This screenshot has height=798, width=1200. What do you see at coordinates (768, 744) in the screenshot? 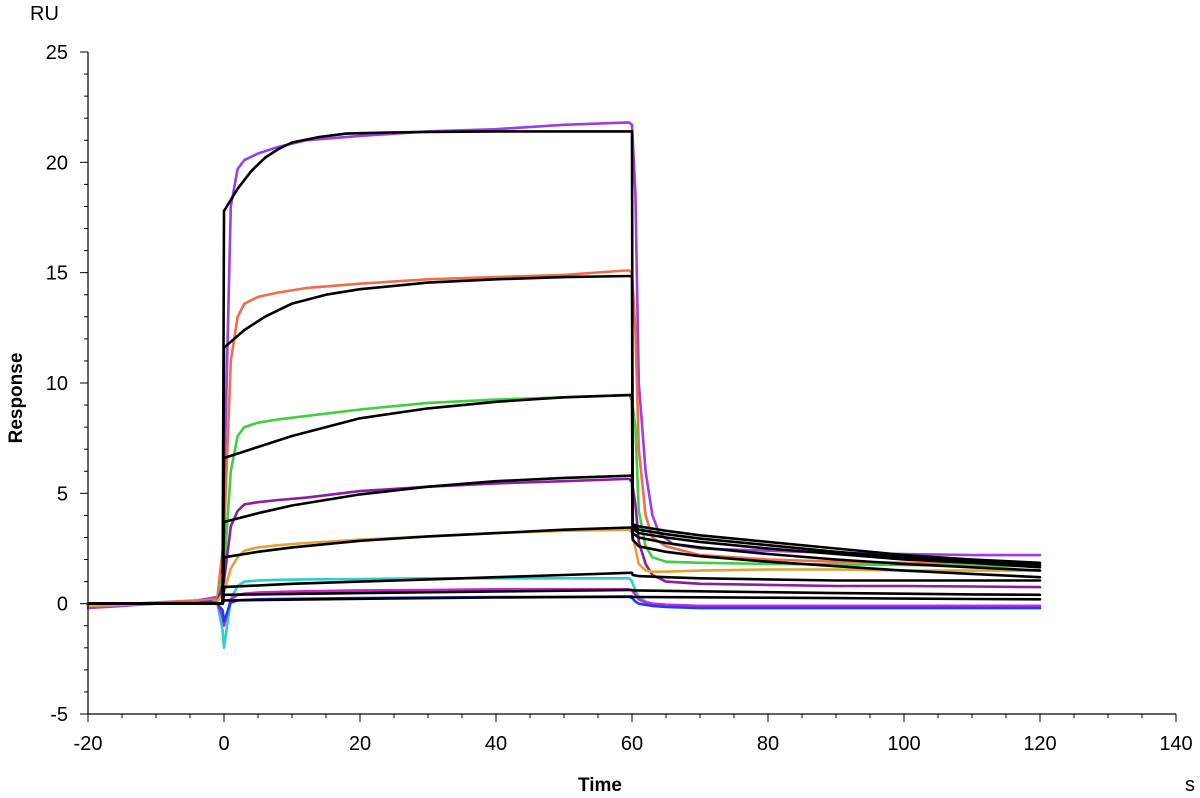
I see `x-tick-label: 80` at bounding box center [768, 744].